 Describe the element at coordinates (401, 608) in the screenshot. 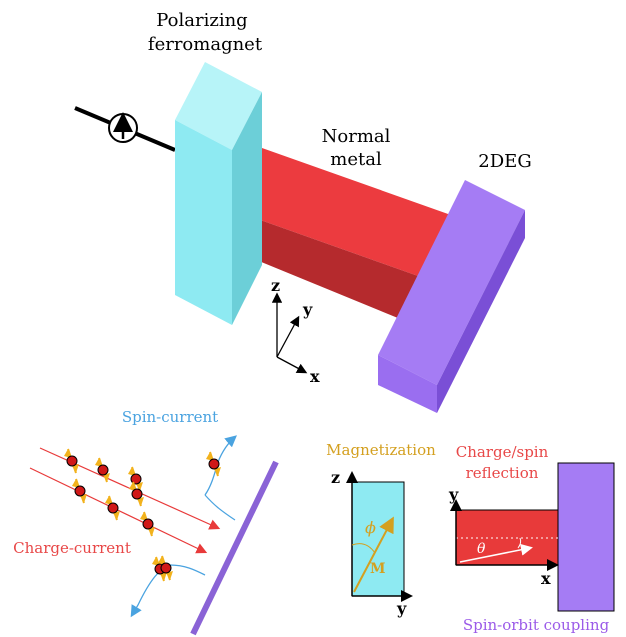

I see `mag-y-label: y` at that location.